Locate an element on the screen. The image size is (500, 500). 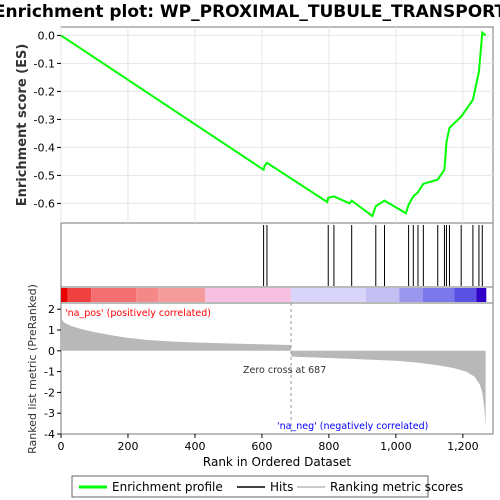
x-tick-label: 600 is located at coordinates (261, 446).